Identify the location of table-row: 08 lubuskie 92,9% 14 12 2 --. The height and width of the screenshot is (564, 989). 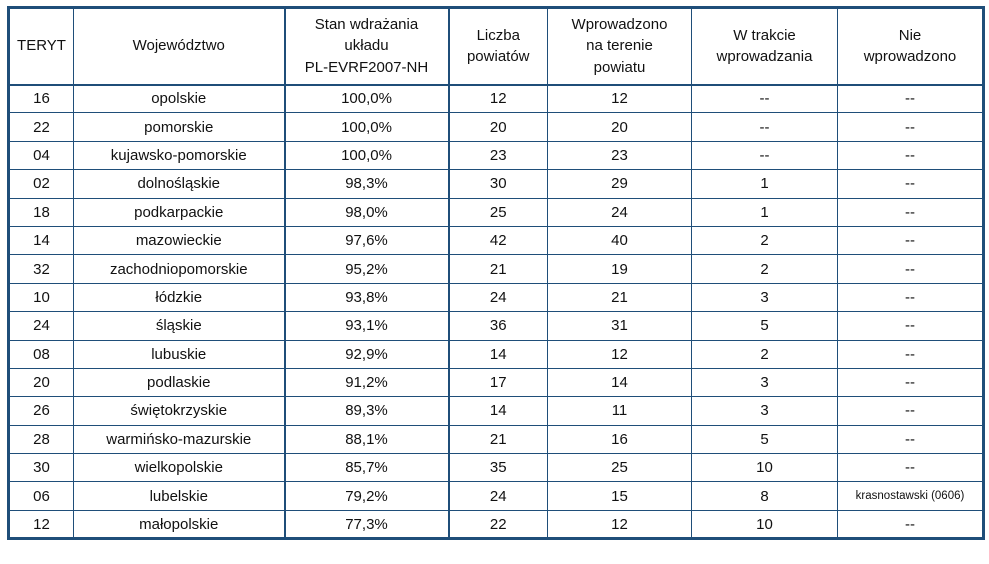
(496, 354).